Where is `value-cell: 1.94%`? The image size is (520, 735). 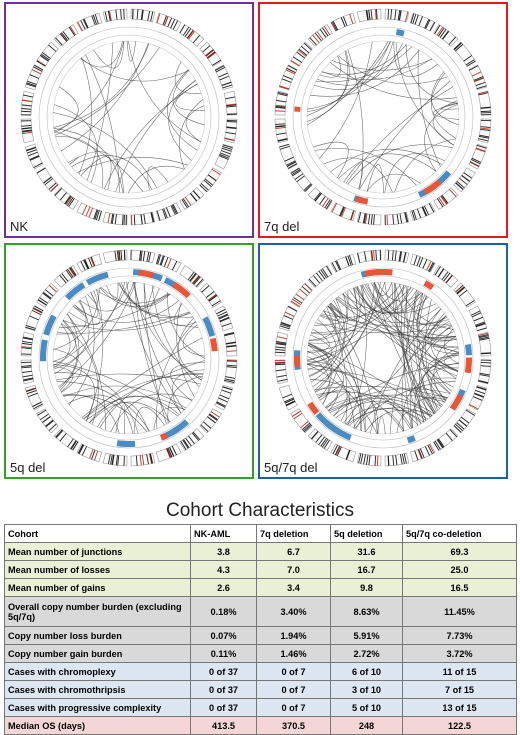 value-cell: 1.94% is located at coordinates (294, 636).